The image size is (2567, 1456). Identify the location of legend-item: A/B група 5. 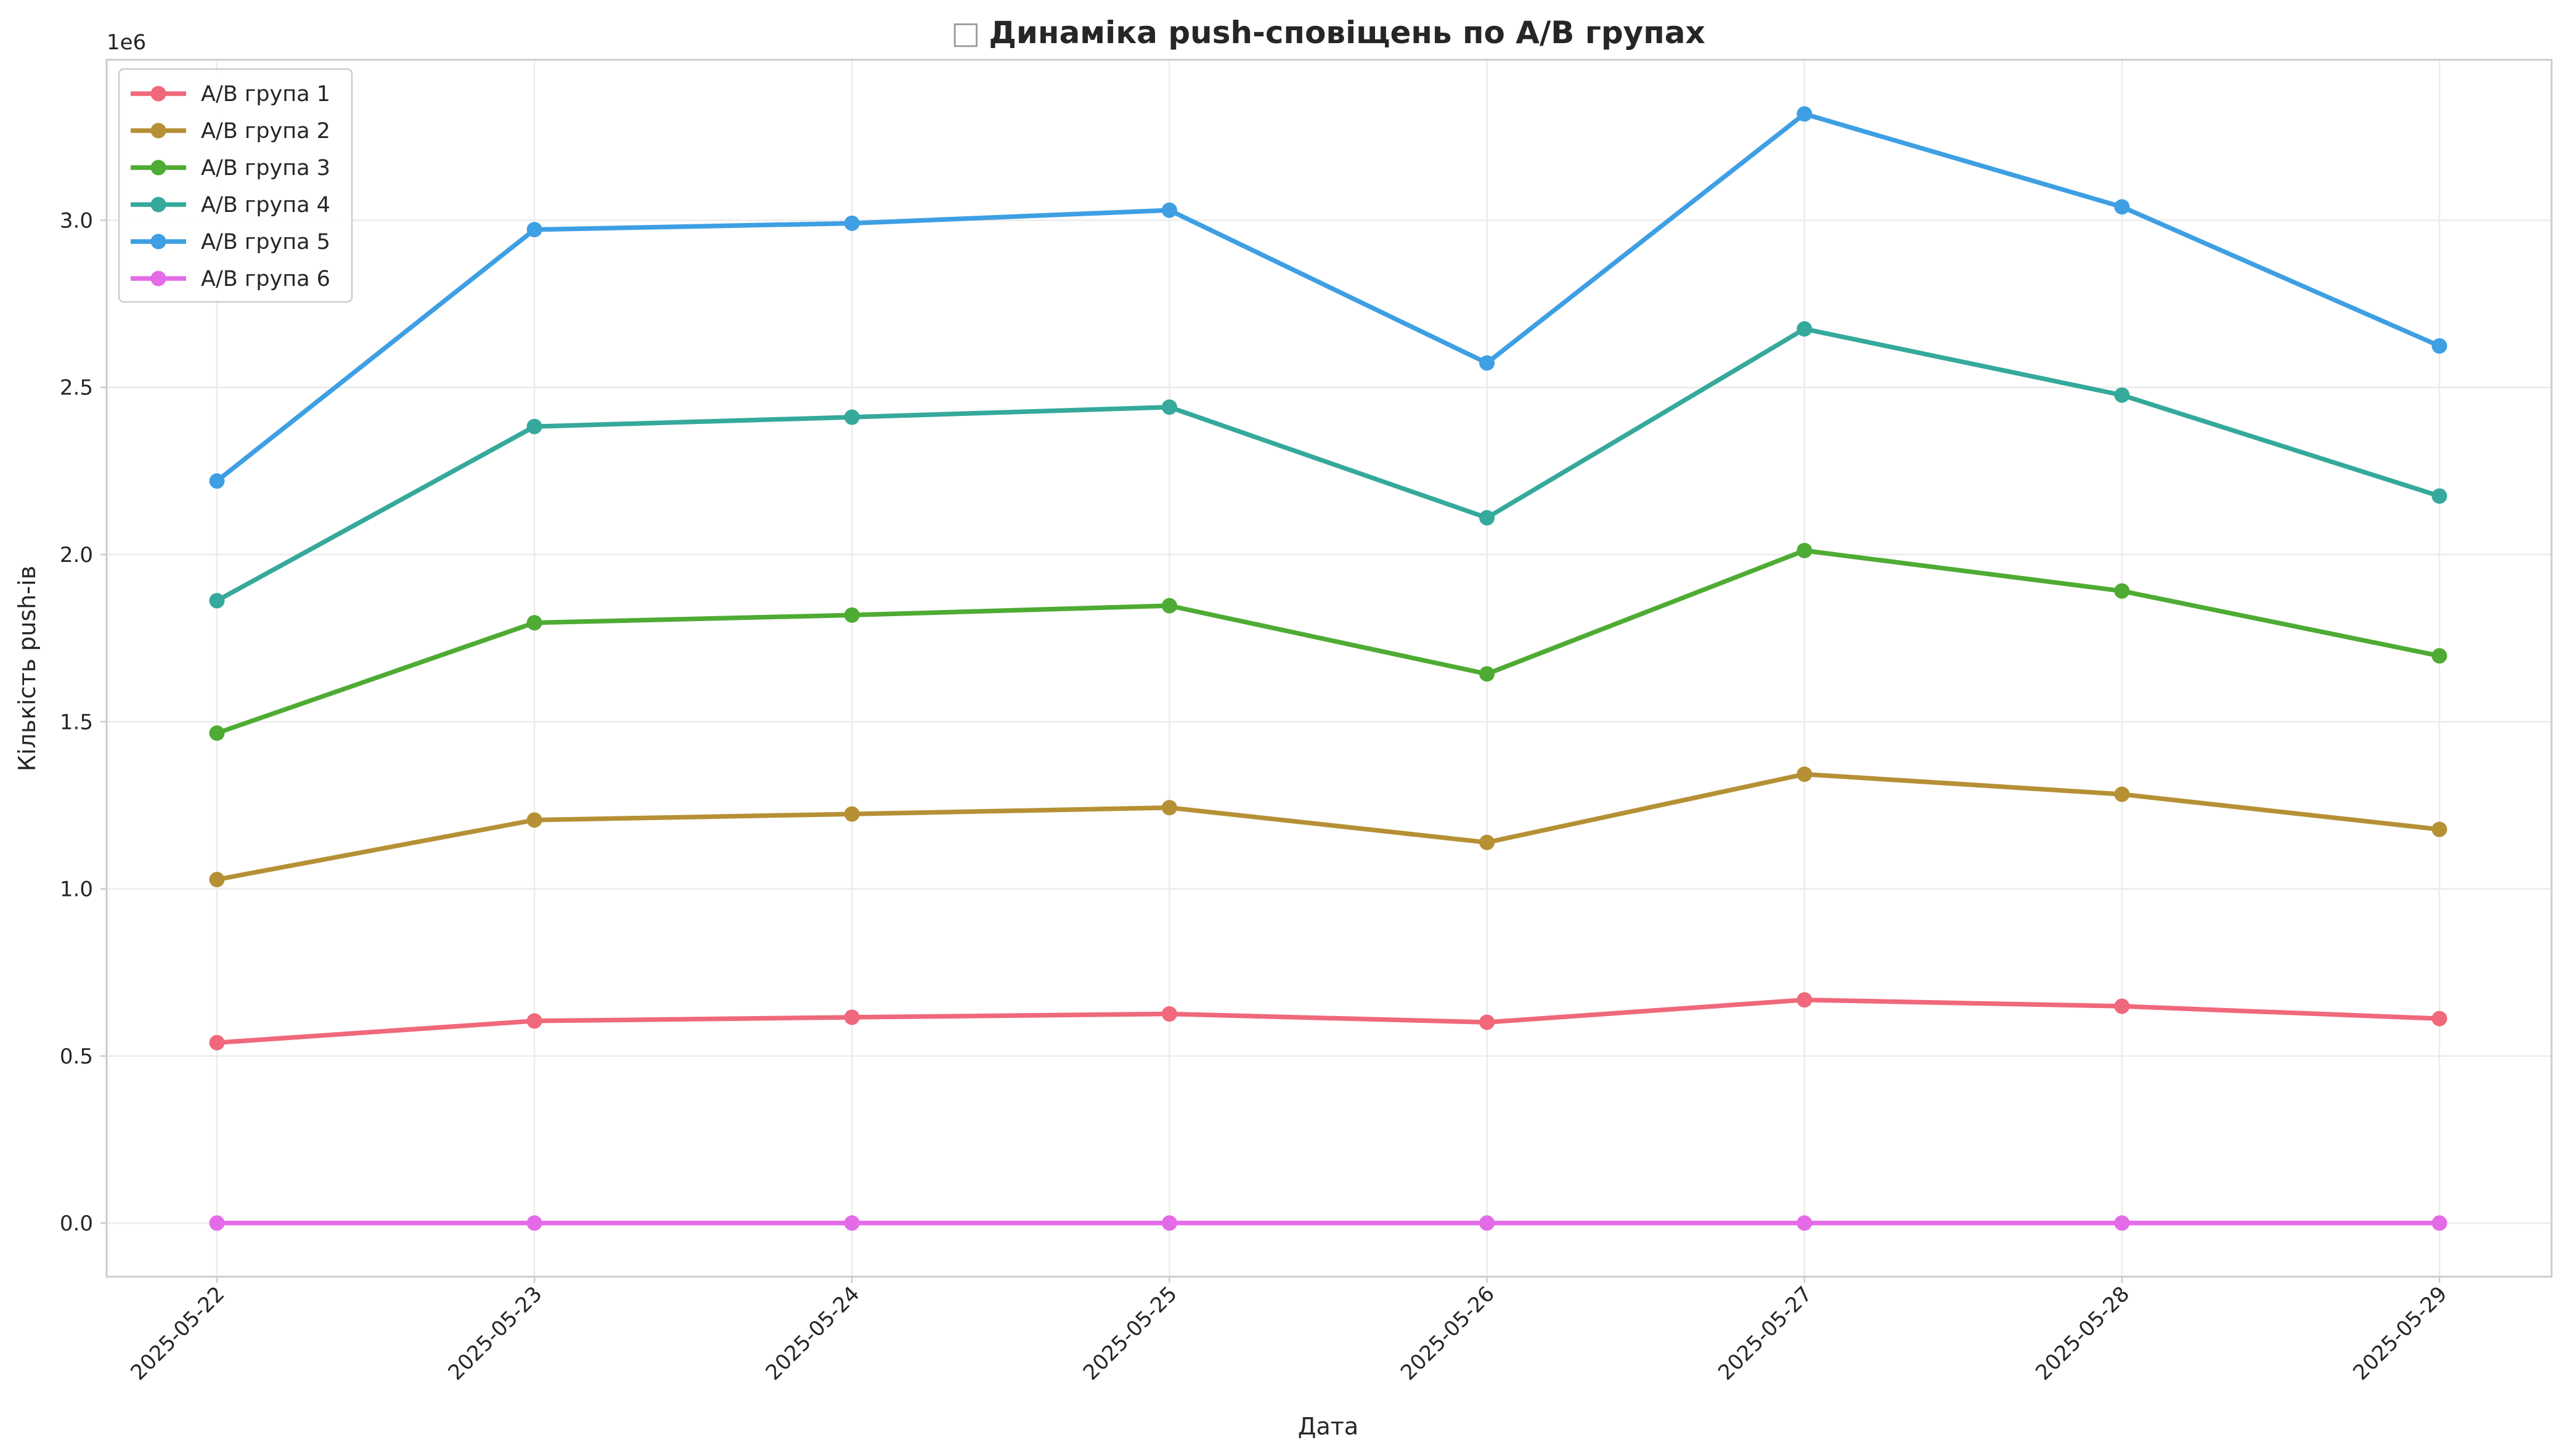
(230, 242).